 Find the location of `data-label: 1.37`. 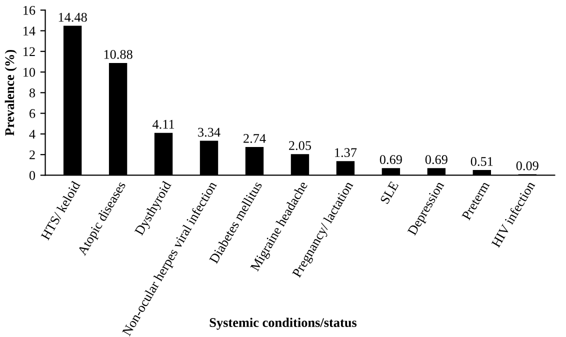

data-label: 1.37 is located at coordinates (346, 153).